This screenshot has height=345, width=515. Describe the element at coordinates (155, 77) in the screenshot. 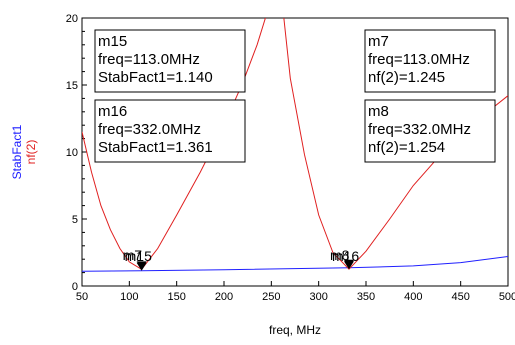

I see `marker-readout-line: StabFact1=1.140` at that location.